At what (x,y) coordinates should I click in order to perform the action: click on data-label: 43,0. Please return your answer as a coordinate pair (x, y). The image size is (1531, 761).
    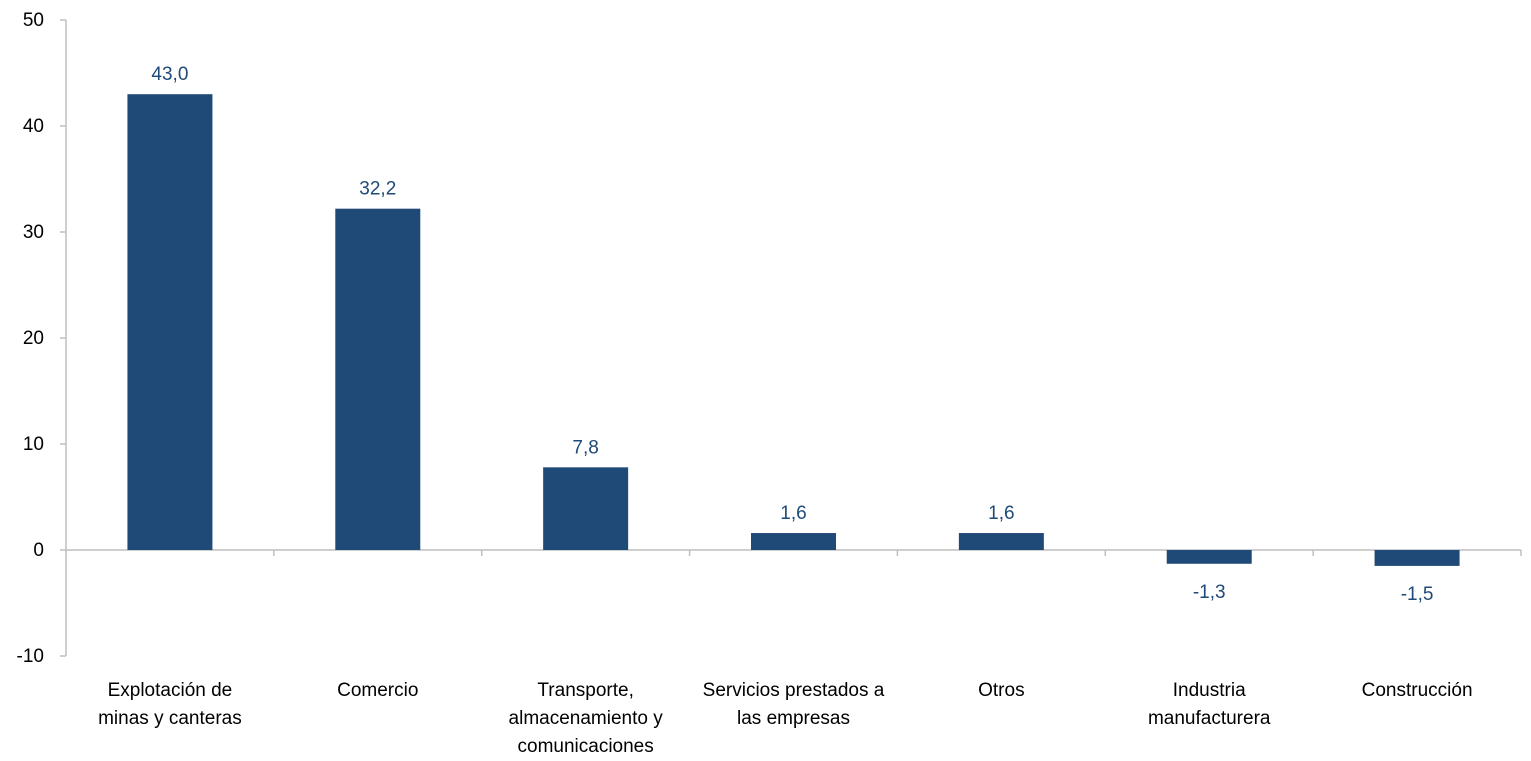
    Looking at the image, I should click on (169, 74).